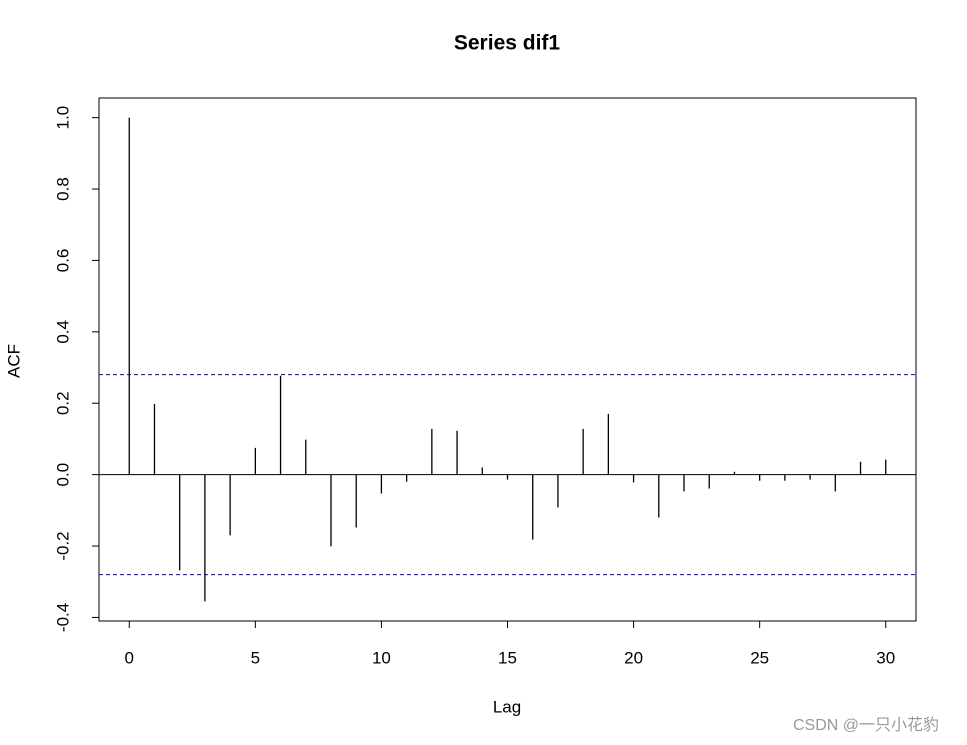  What do you see at coordinates (62, 332) in the screenshot?
I see `y-tick-label: 0.4` at bounding box center [62, 332].